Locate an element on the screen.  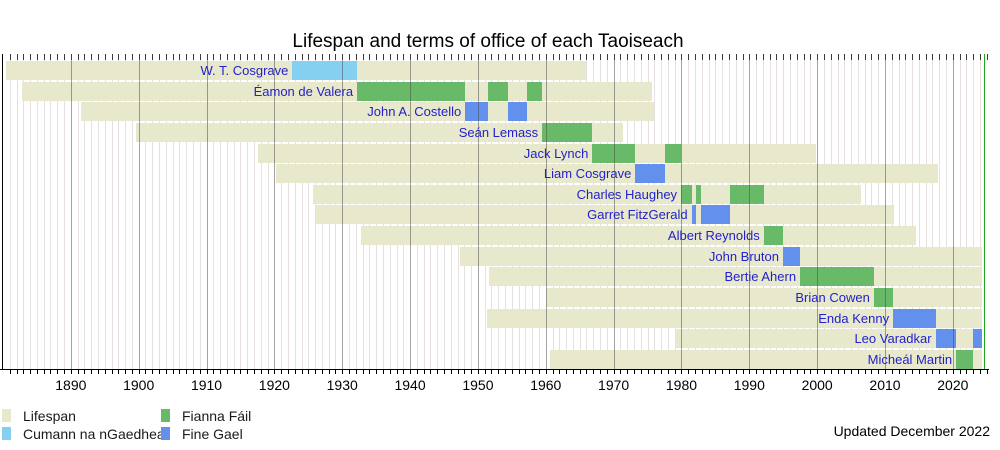
taoiseach-name-link: Éamon de Valera is located at coordinates (303, 91).